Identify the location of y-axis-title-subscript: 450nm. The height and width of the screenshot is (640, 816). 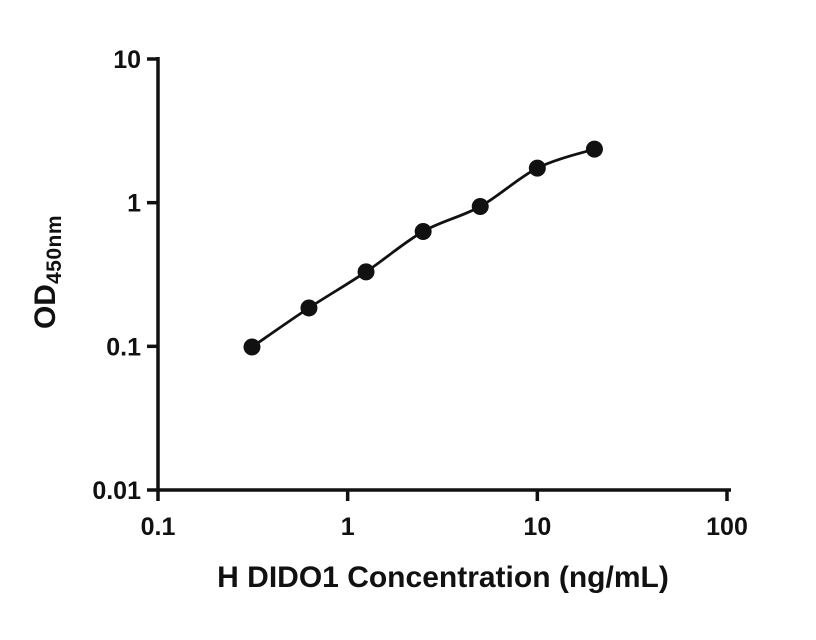
(54, 249).